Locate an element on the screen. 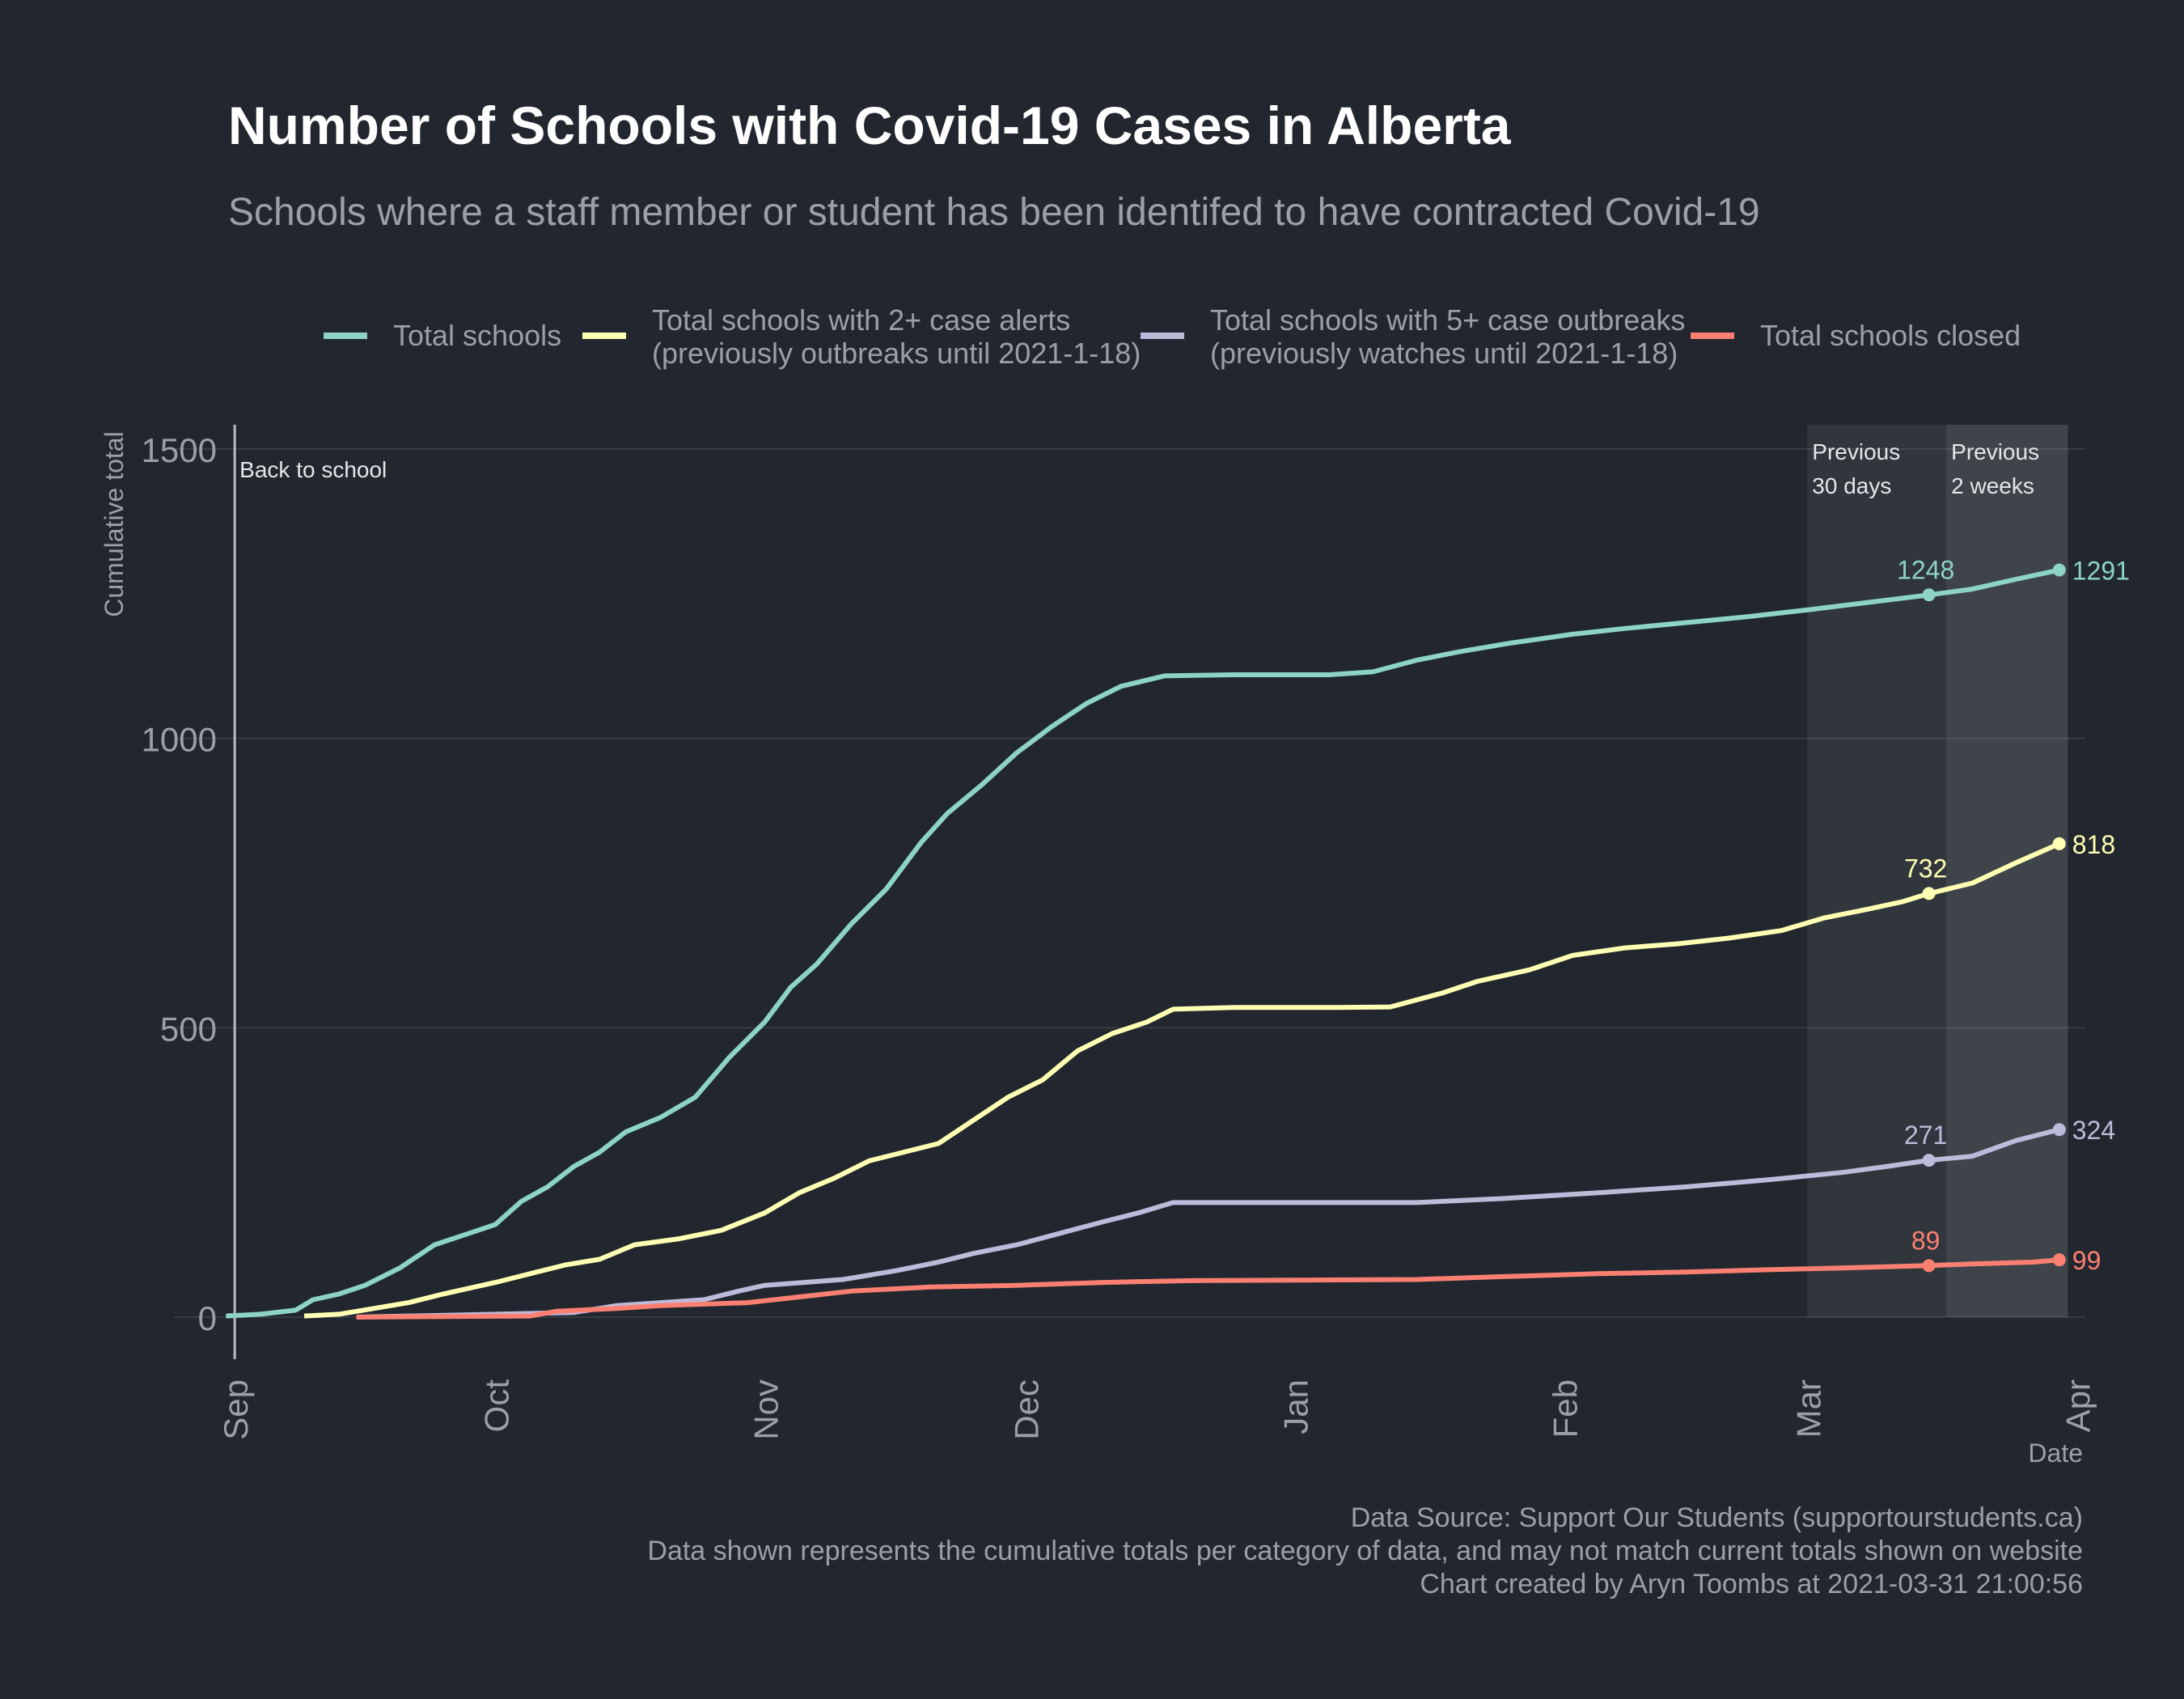  data-label: 818 is located at coordinates (2093, 845).